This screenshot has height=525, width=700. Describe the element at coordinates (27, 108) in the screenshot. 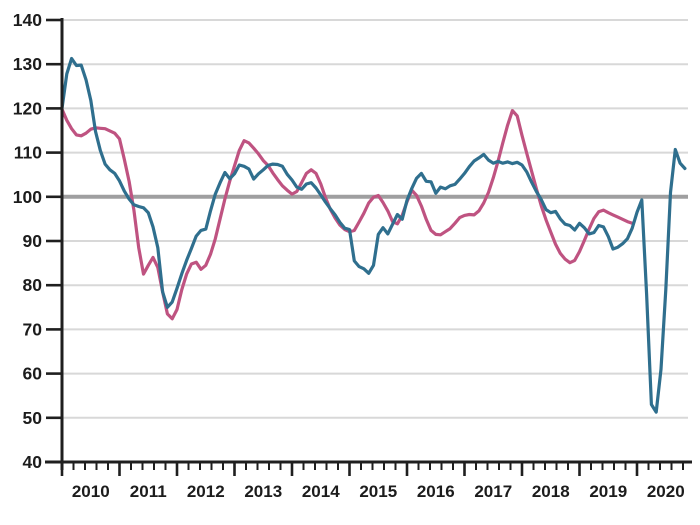

I see `y-tick-label: 120` at that location.